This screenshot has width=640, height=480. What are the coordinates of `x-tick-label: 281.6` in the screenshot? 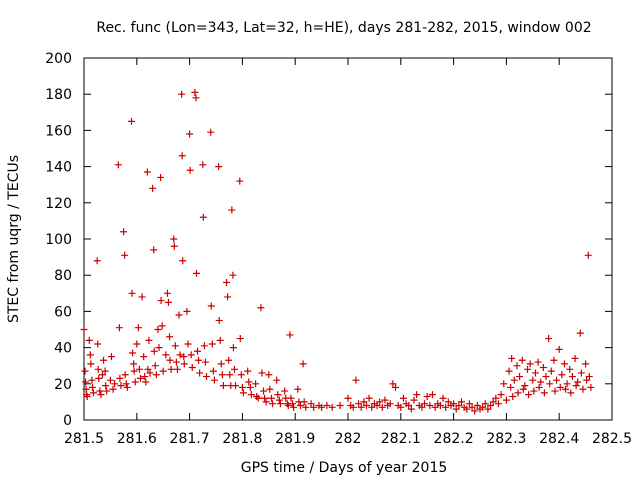 It's located at (137, 439).